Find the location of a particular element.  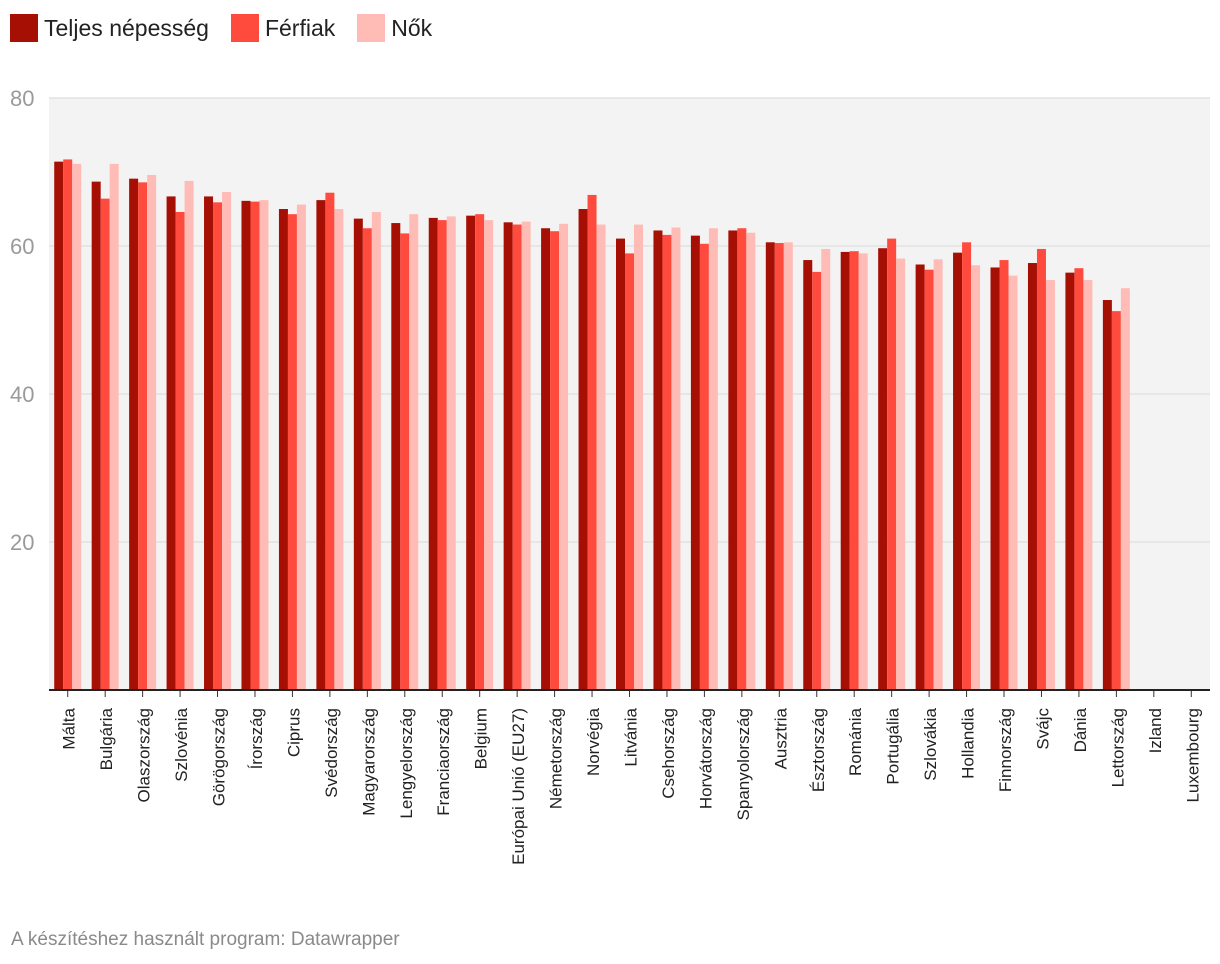

legend-label: Nők is located at coordinates (412, 27).